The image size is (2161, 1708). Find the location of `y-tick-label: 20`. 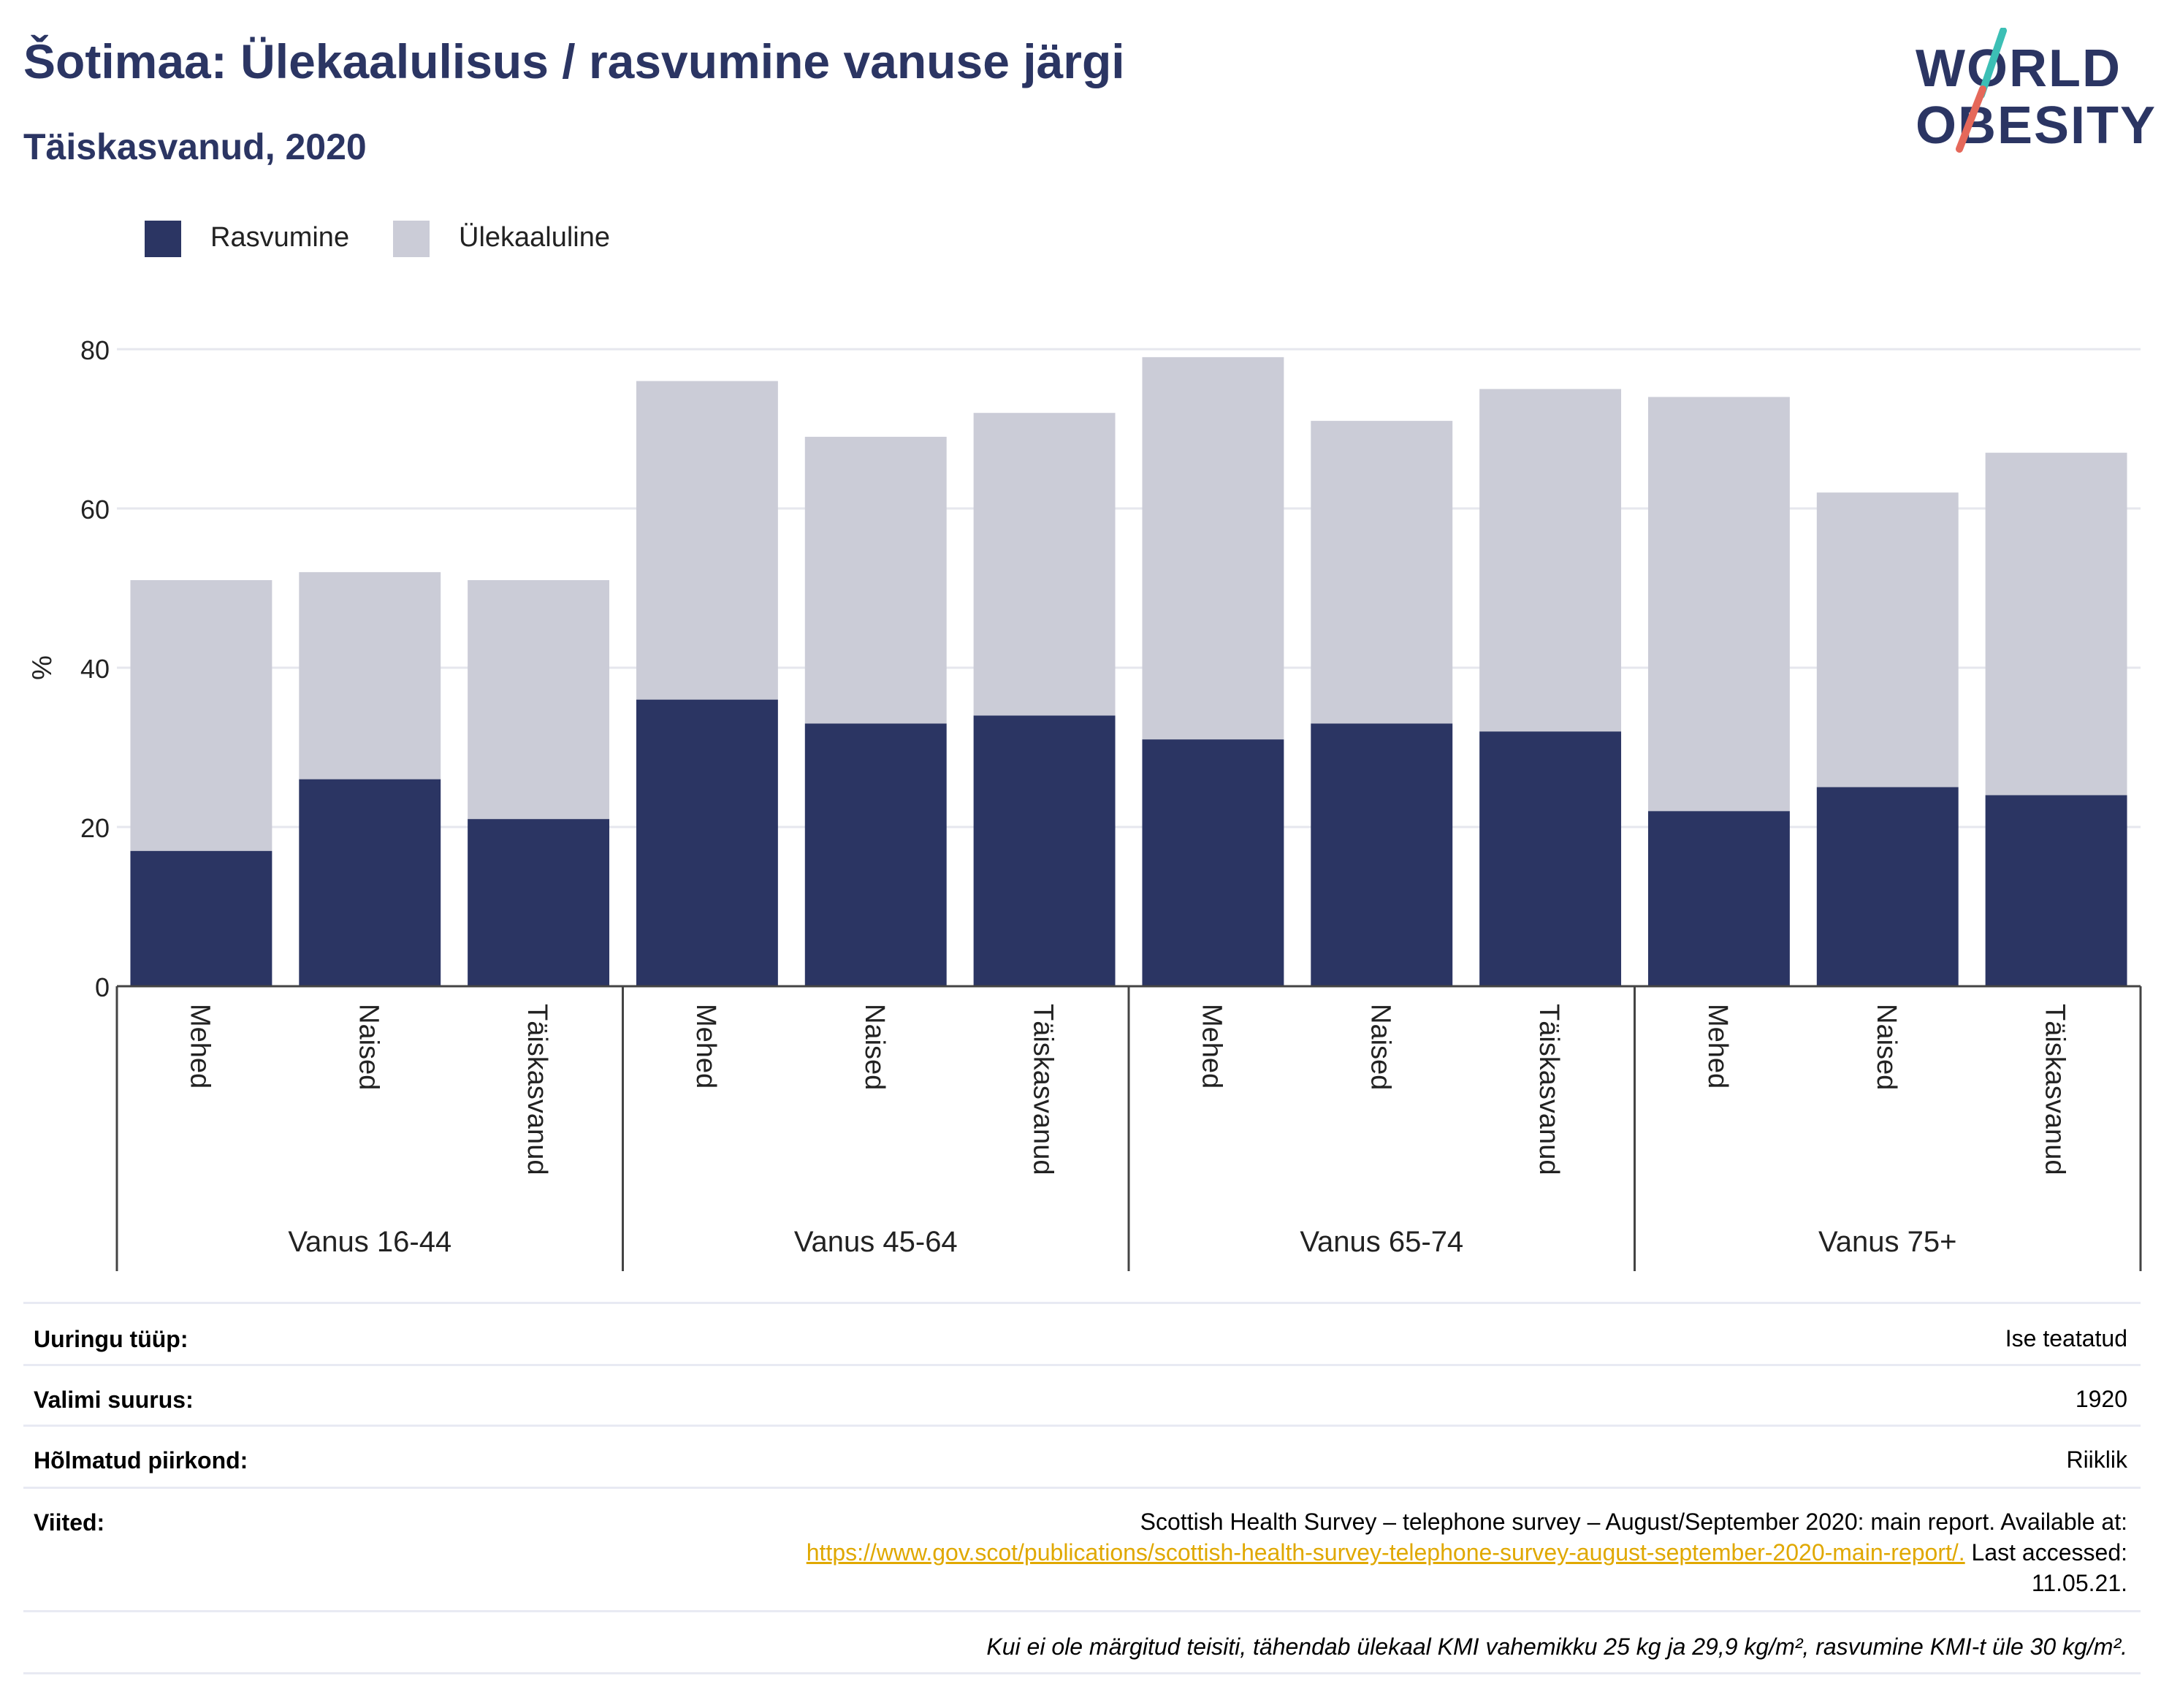

y-tick-label: 20 is located at coordinates (95, 828).